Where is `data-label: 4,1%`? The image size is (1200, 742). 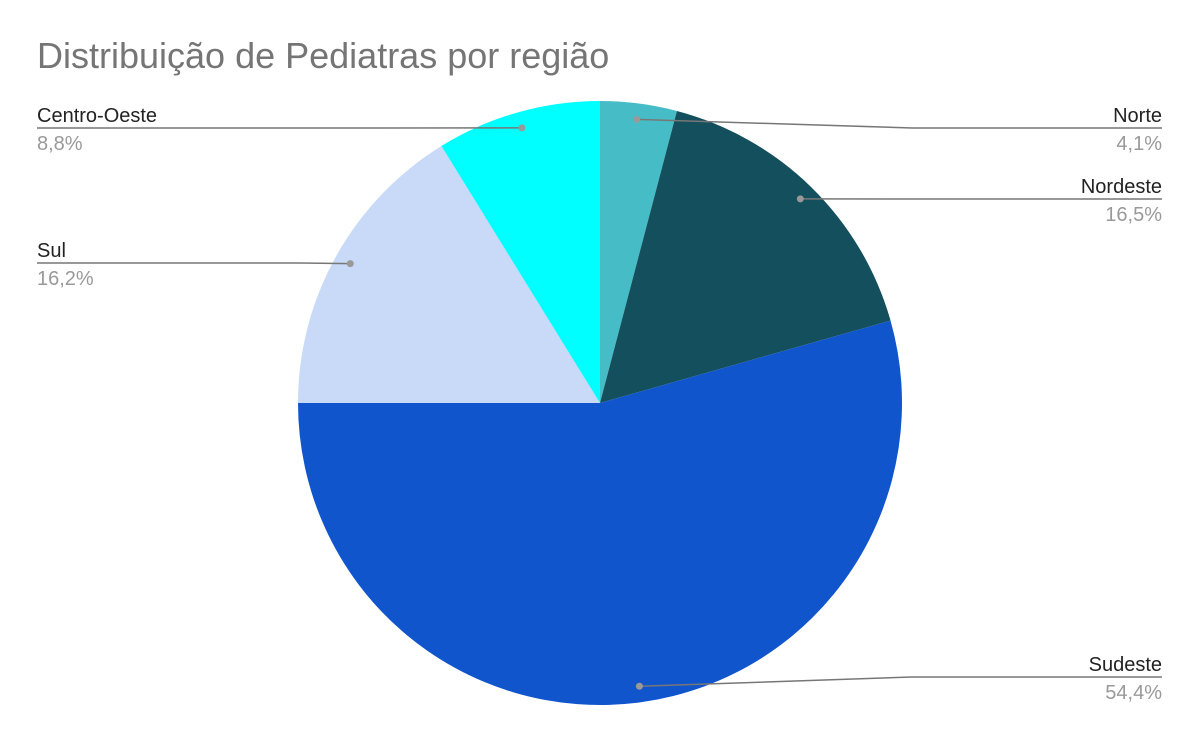 data-label: 4,1% is located at coordinates (1139, 144).